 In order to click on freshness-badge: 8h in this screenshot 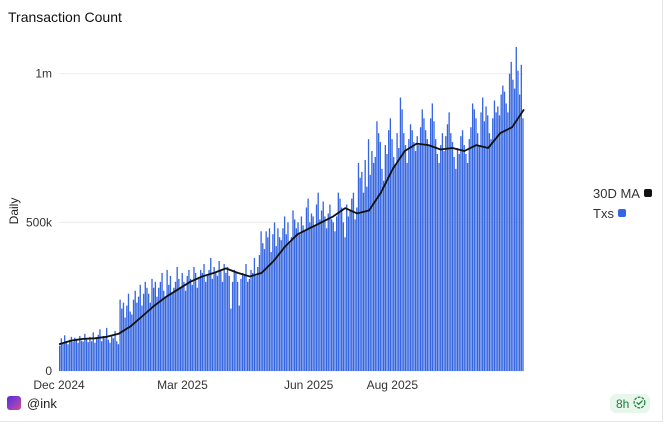, I will do `click(630, 403)`.